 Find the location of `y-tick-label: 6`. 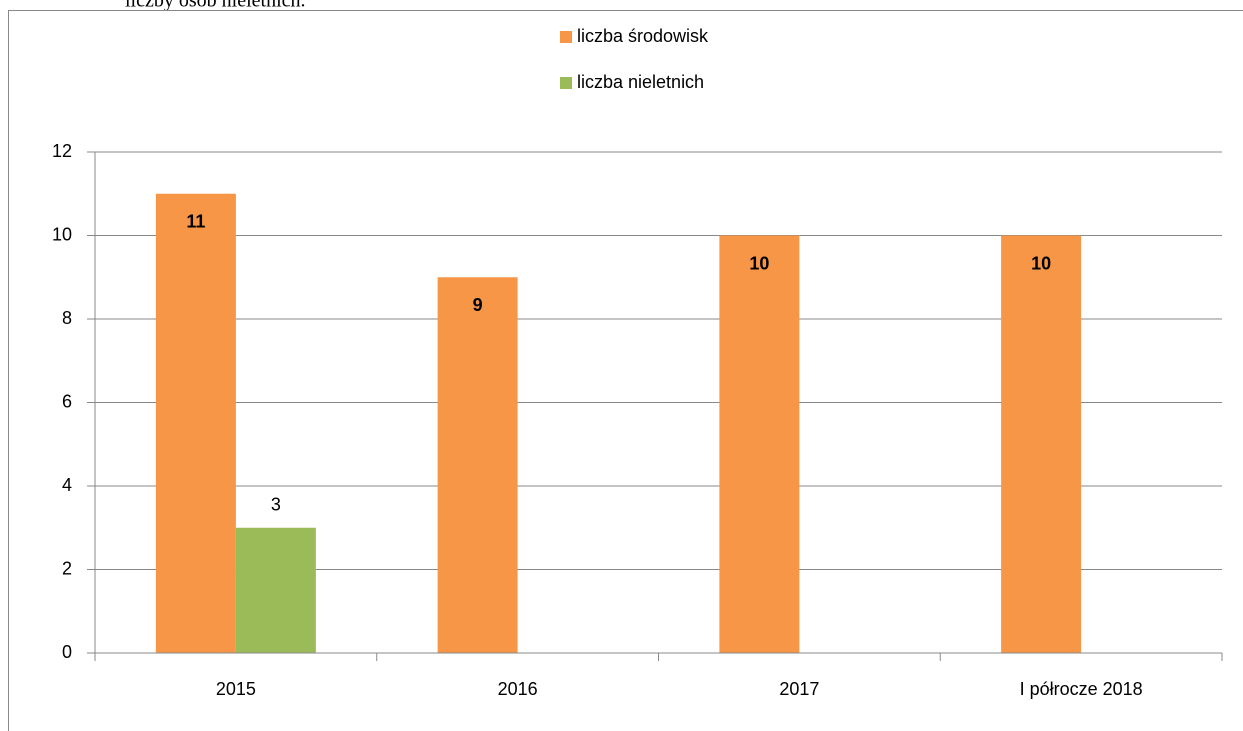

y-tick-label: 6 is located at coordinates (67, 401).